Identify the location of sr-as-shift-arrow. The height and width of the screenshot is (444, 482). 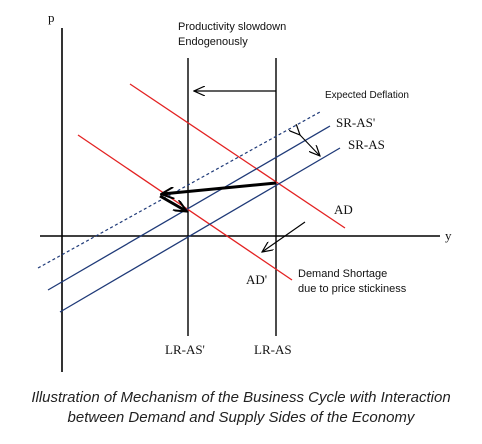
(310, 145).